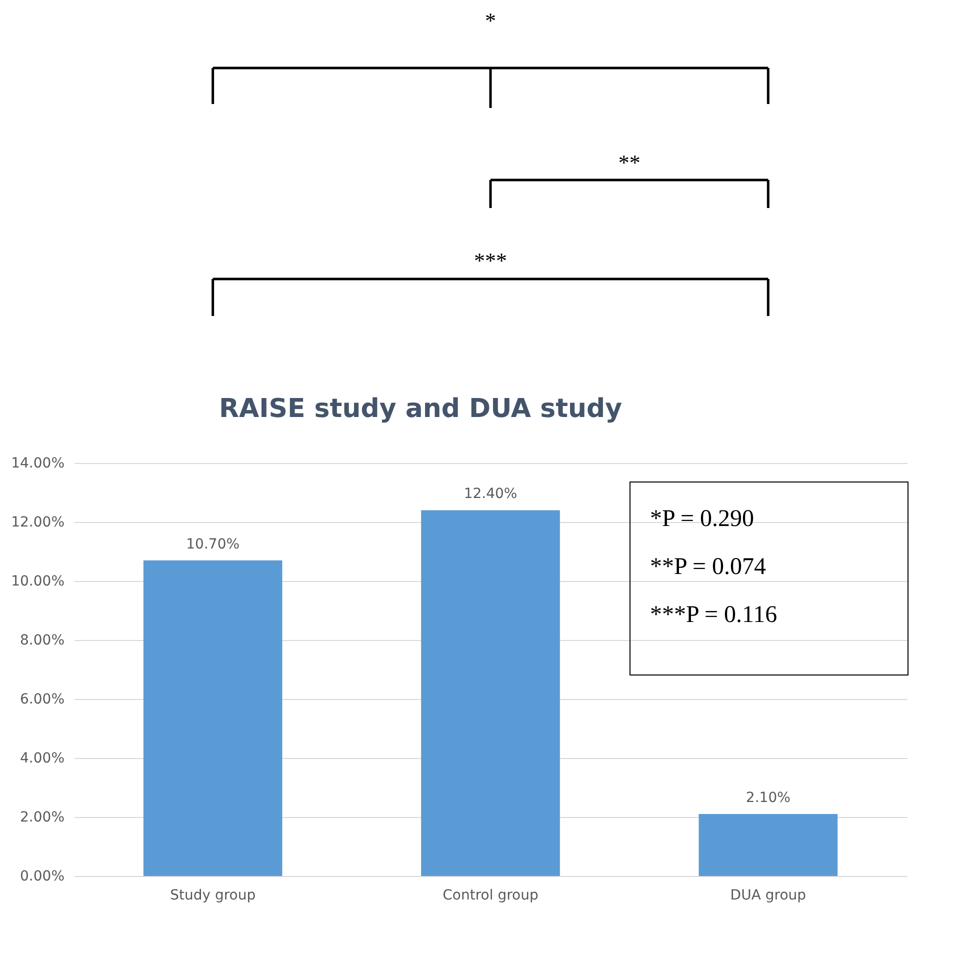 The height and width of the screenshot is (980, 958). What do you see at coordinates (42, 640) in the screenshot?
I see `y-tick-label: 8.00%` at bounding box center [42, 640].